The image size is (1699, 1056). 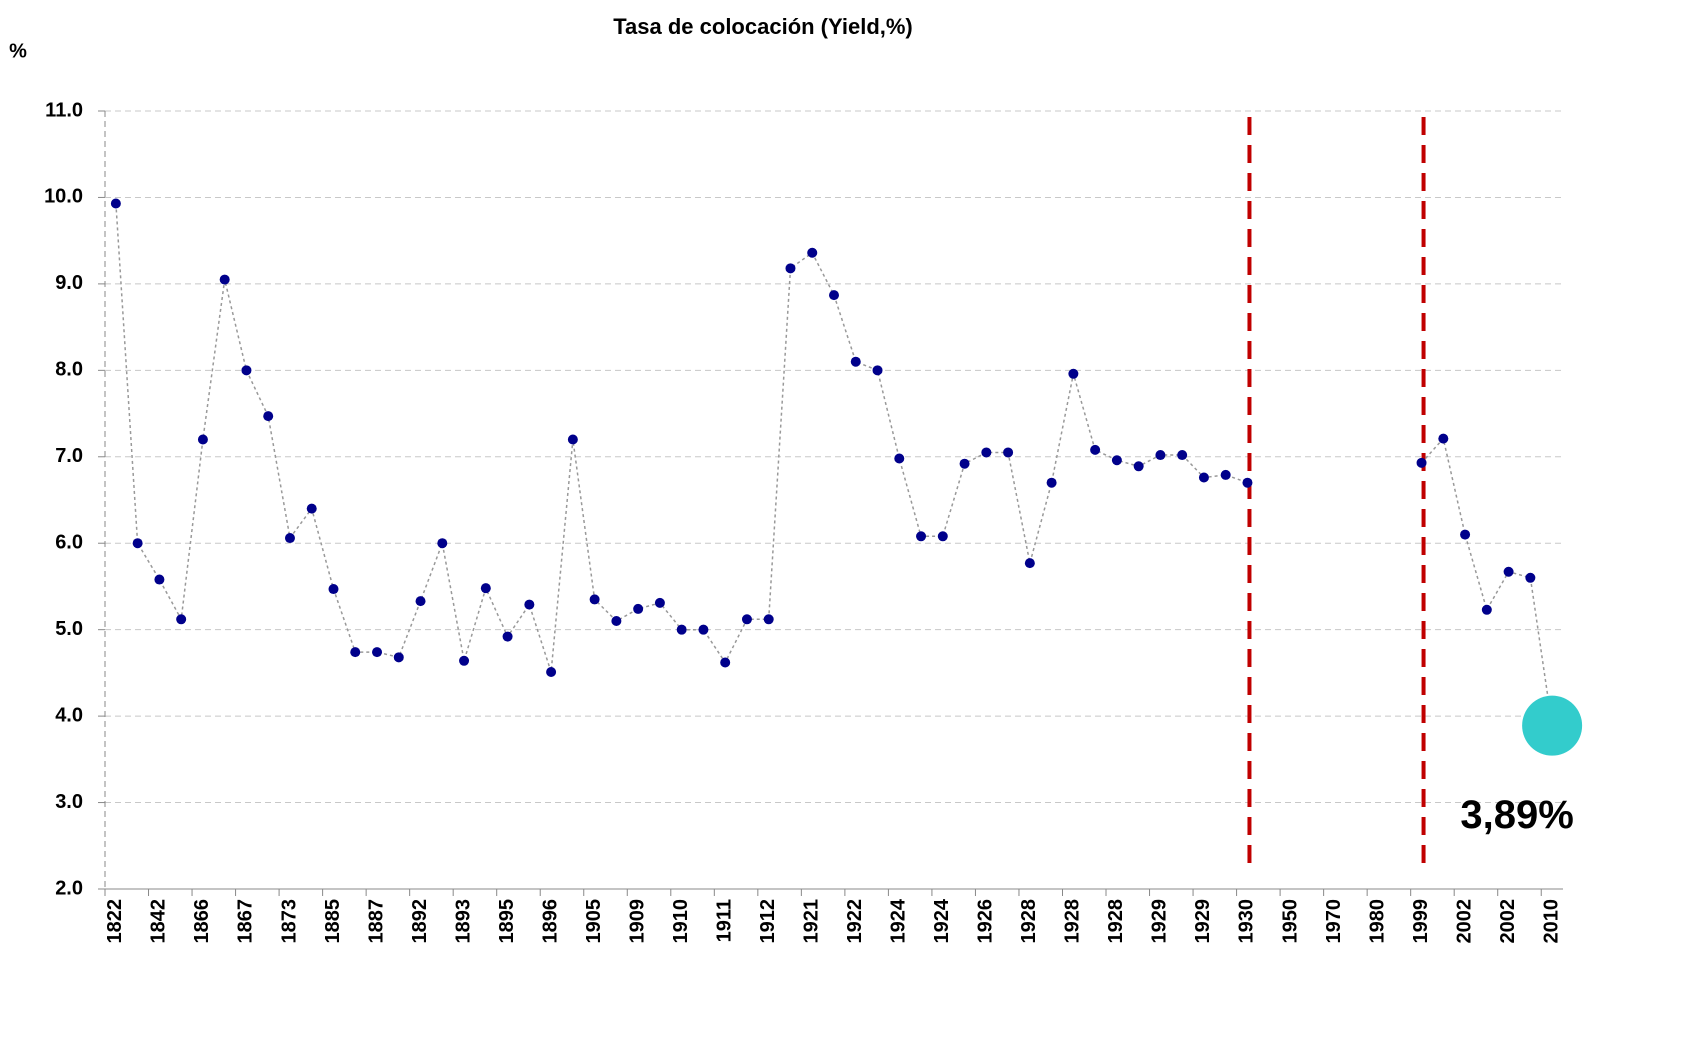 I want to click on x-tick-label: 1842, so click(x=159, y=921).